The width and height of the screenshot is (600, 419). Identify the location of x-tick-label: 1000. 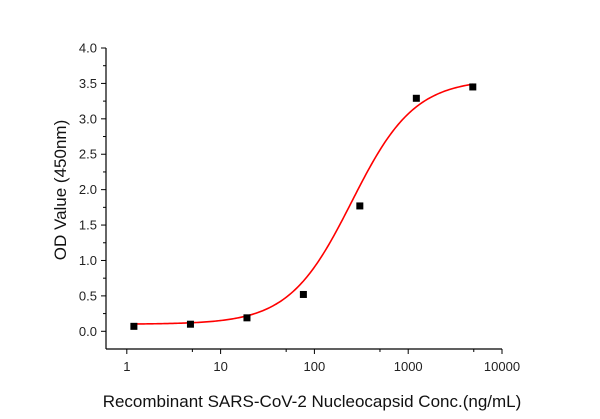
(408, 366).